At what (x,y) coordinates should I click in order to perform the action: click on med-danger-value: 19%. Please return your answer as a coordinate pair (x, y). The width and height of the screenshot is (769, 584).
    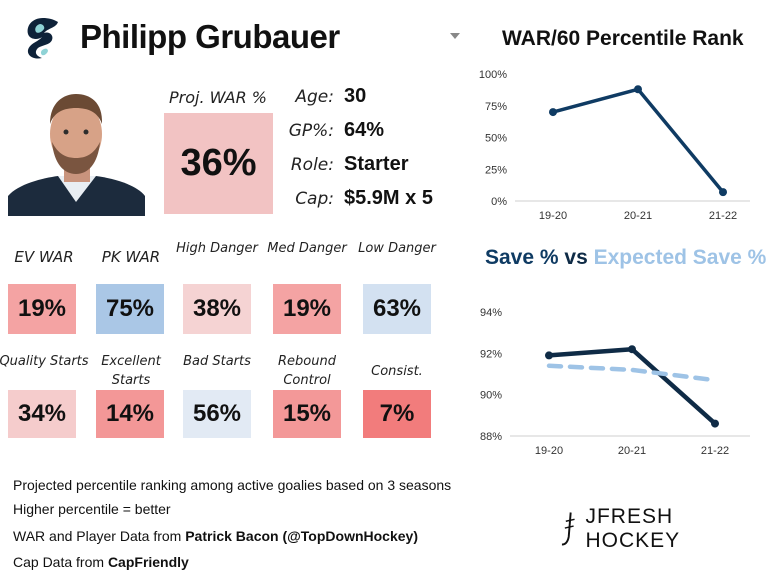
    Looking at the image, I should click on (307, 309).